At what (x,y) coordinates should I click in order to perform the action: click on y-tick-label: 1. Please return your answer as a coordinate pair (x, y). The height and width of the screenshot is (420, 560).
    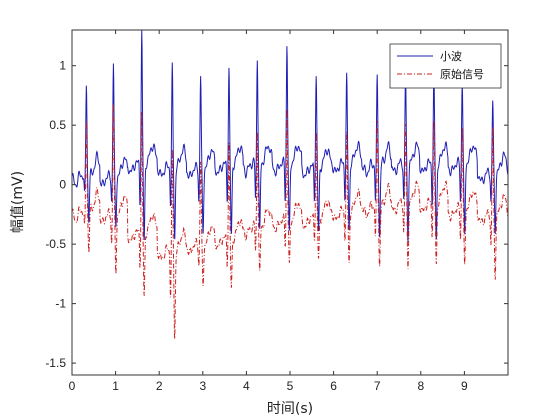
    Looking at the image, I should click on (62, 66).